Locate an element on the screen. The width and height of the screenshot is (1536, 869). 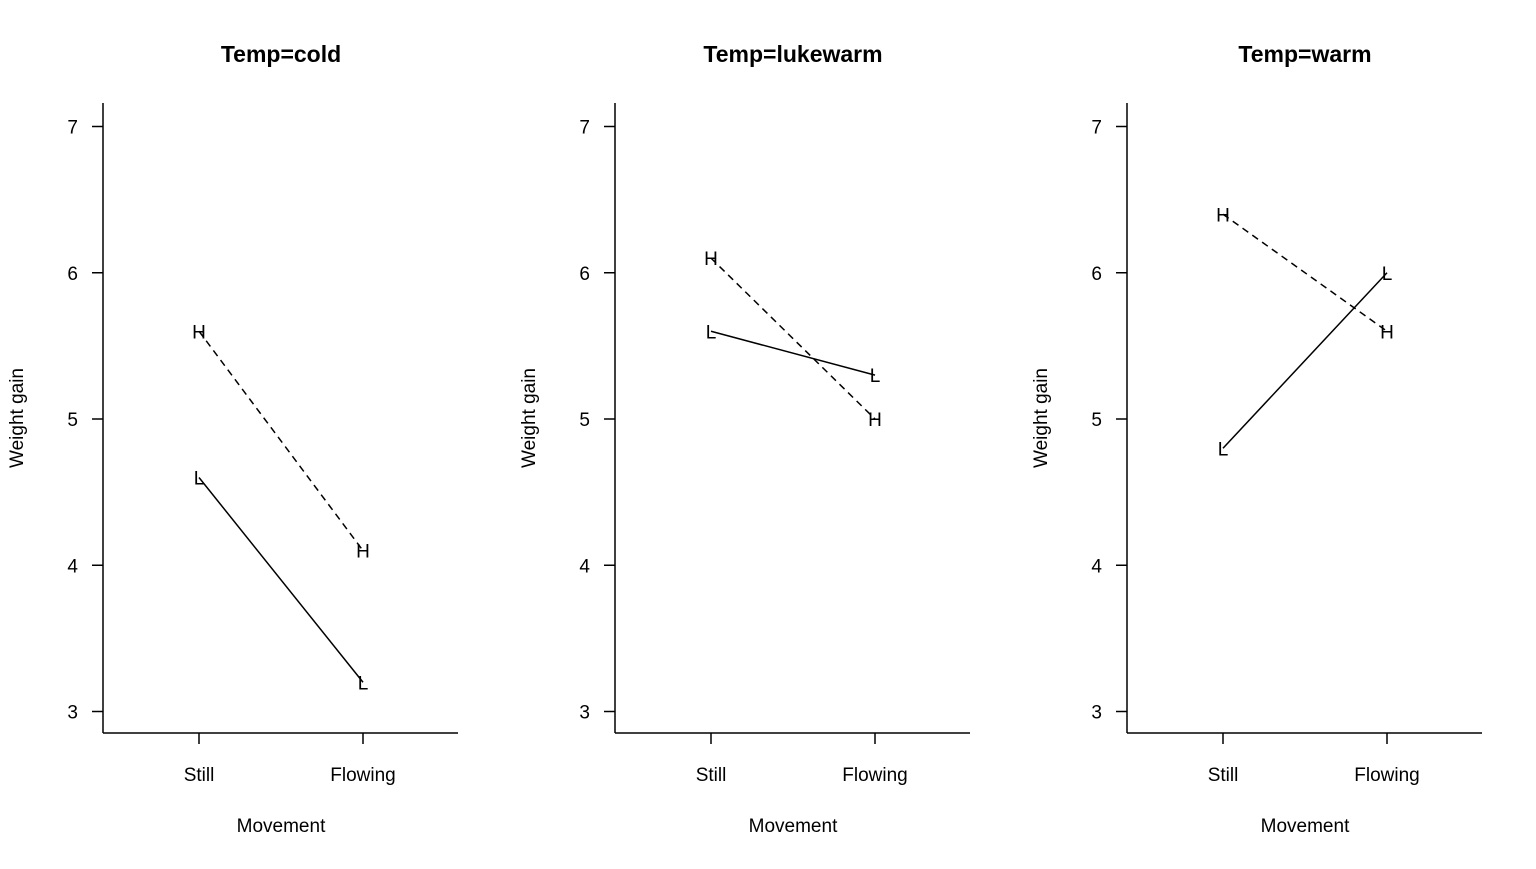
panel-title: Temp=cold is located at coordinates (281, 54).